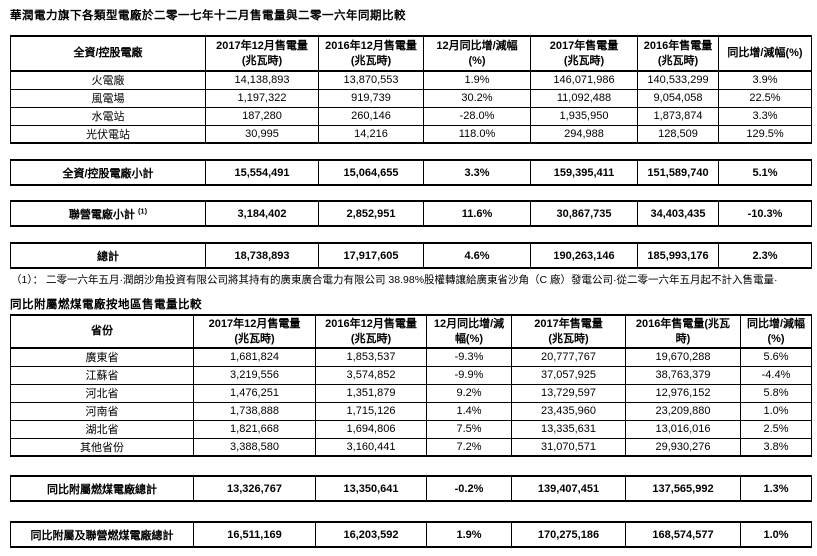 The height and width of the screenshot is (556, 817). Describe the element at coordinates (683, 411) in the screenshot. I see `value-cell: 23,209,880` at that location.